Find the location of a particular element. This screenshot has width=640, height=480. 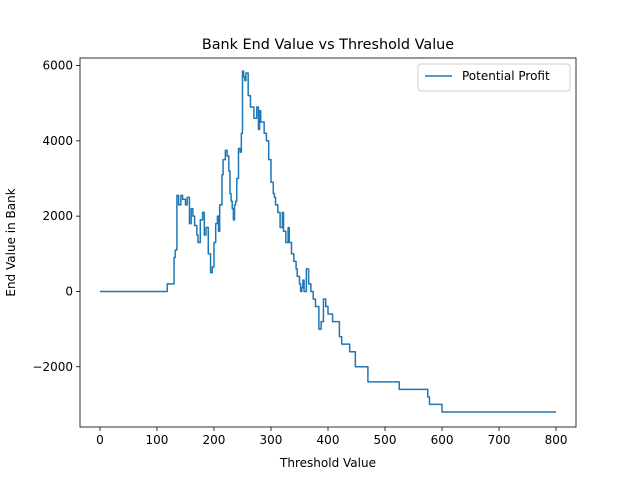

x-tick-label: 300 is located at coordinates (271, 440).